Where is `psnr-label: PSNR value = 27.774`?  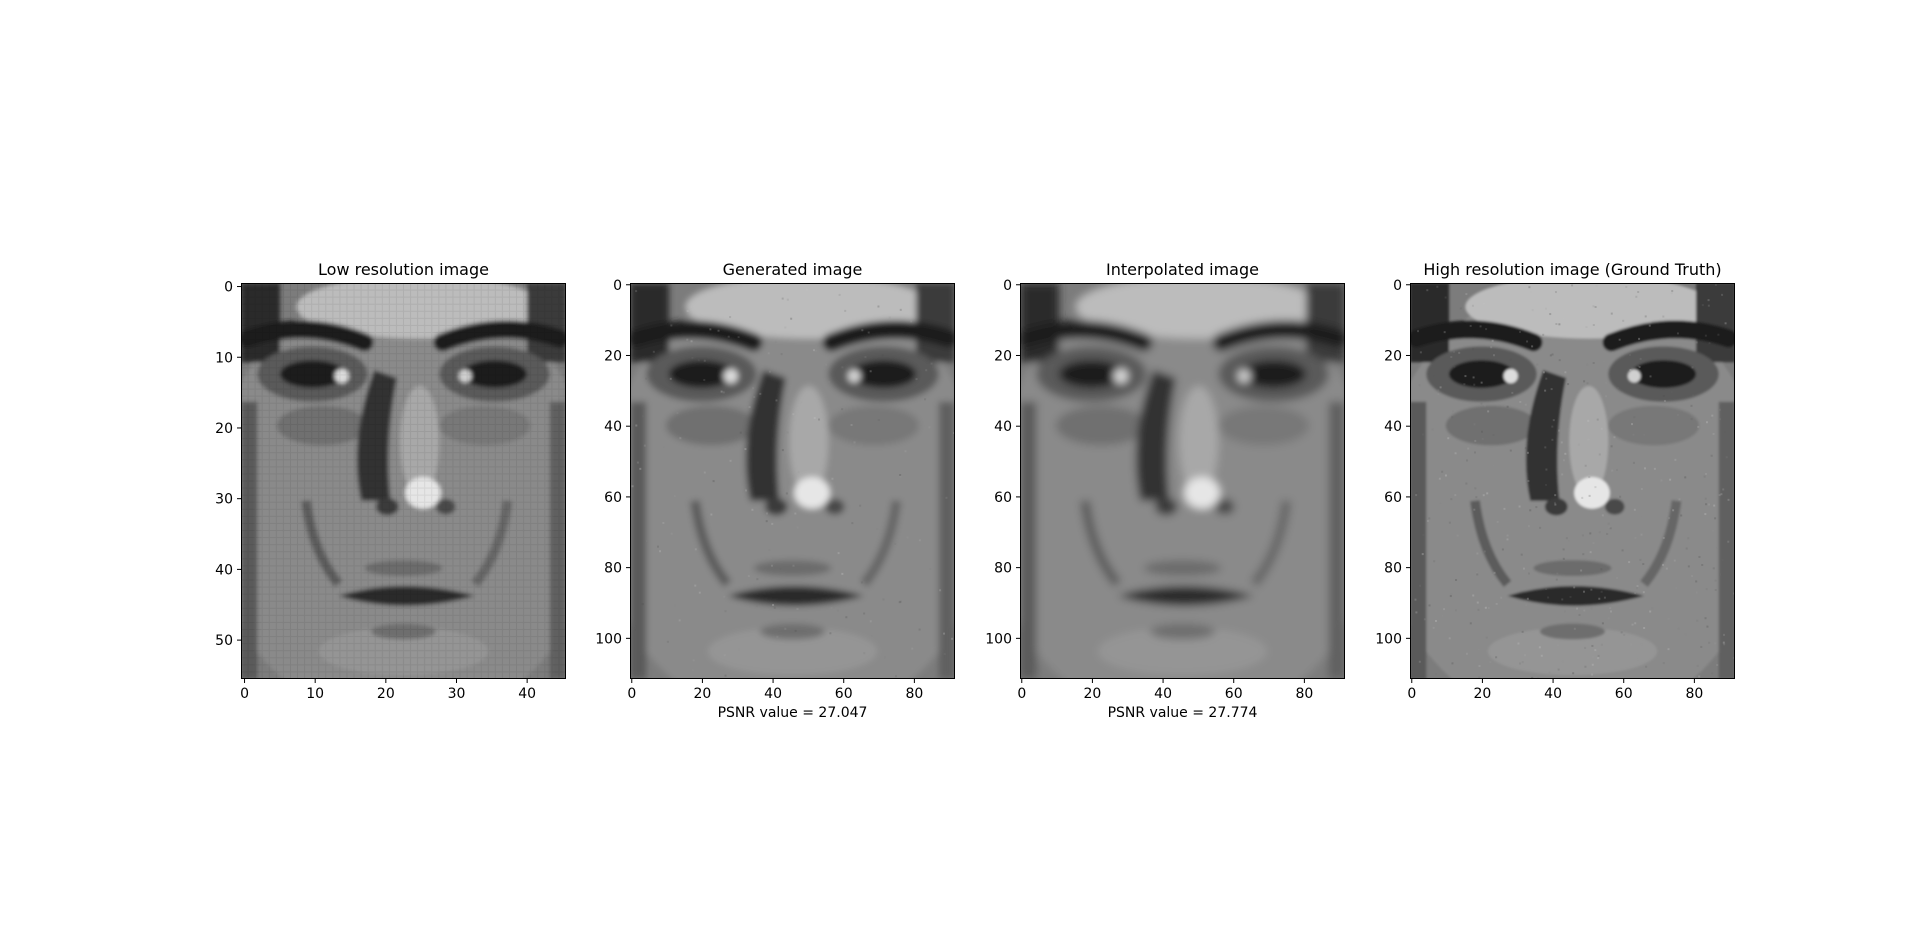 psnr-label: PSNR value = 27.774 is located at coordinates (1183, 713).